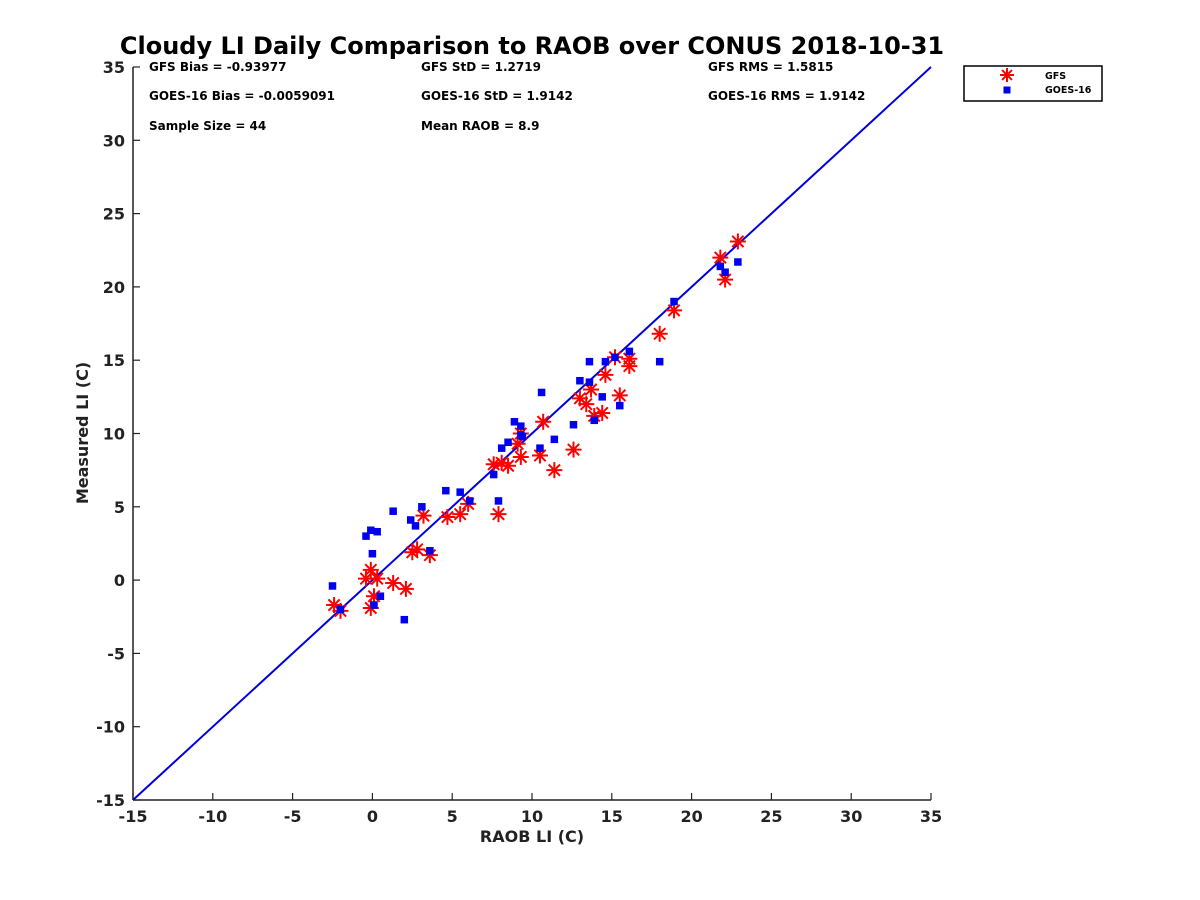 This screenshot has height=900, width=1200. I want to click on x-tick-label: 30, so click(851, 816).